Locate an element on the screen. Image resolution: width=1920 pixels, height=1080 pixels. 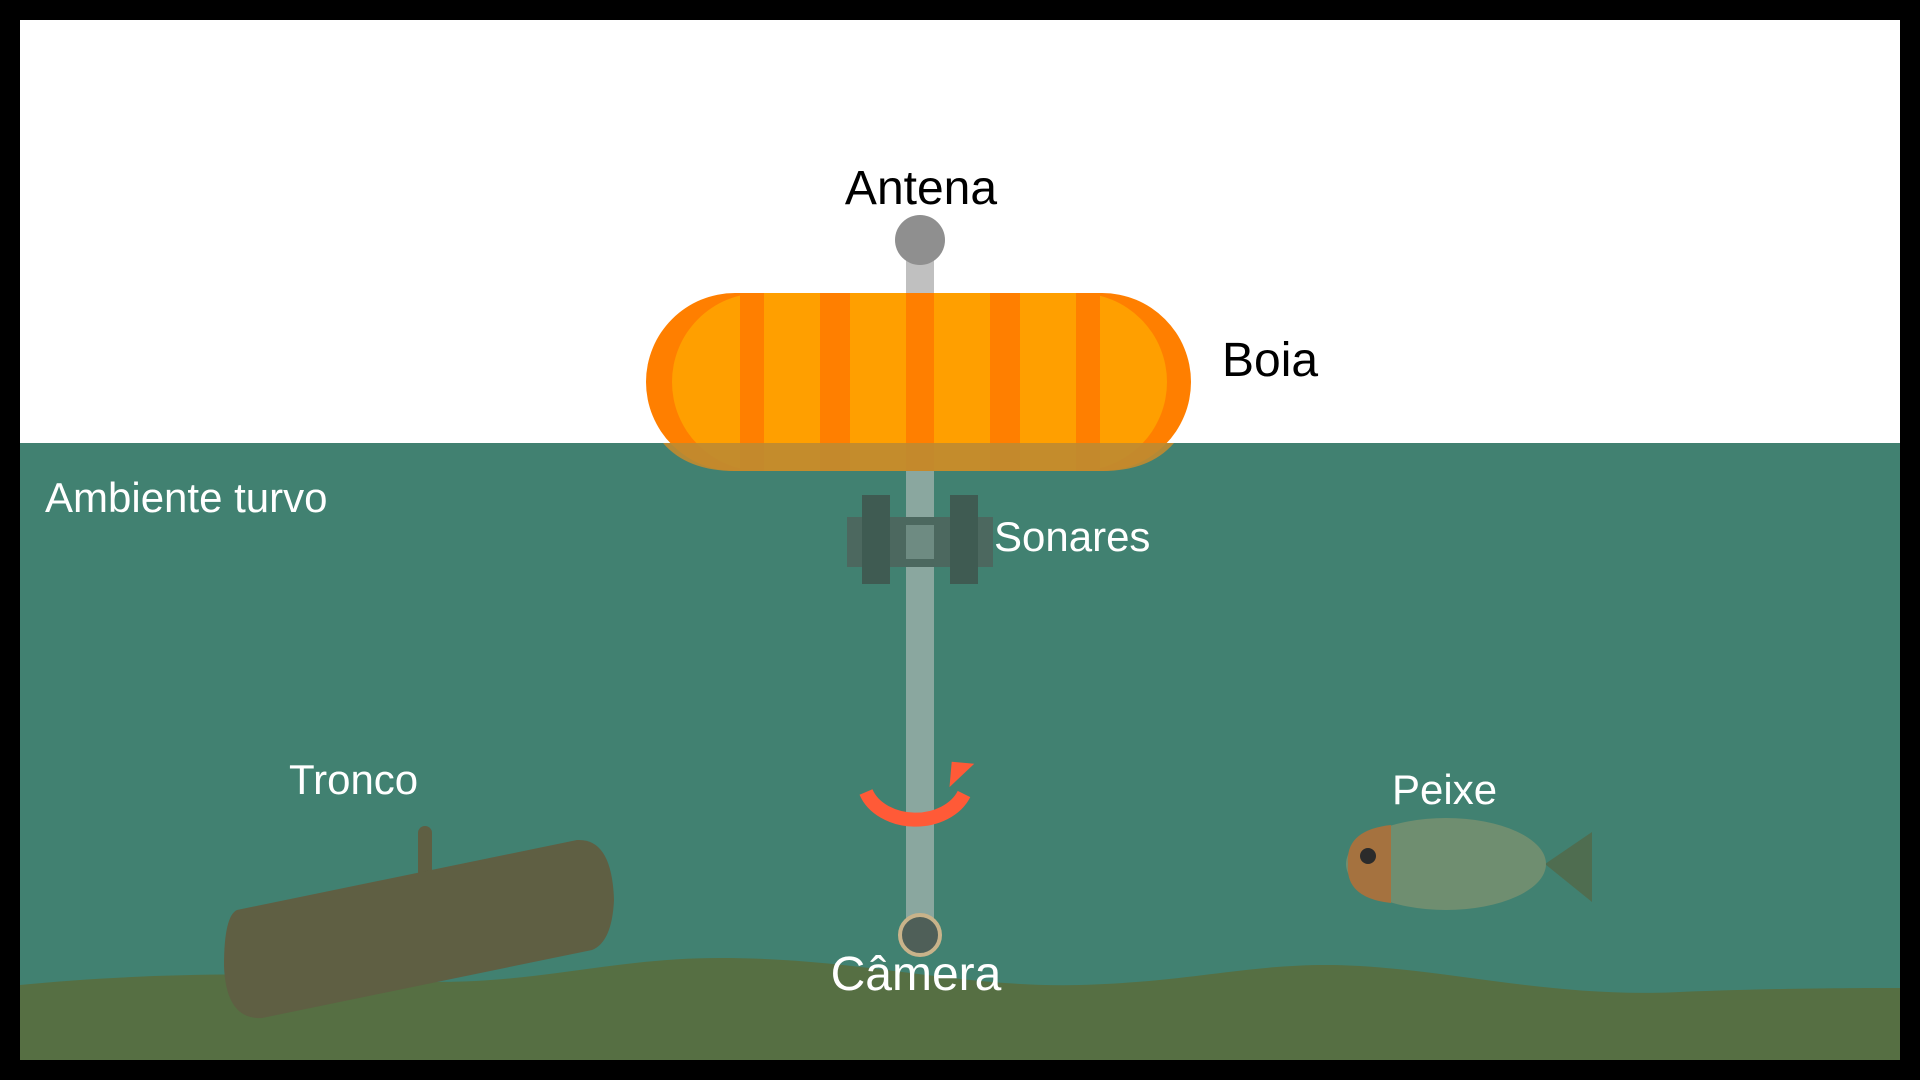
fish-tail is located at coordinates (1568, 867).